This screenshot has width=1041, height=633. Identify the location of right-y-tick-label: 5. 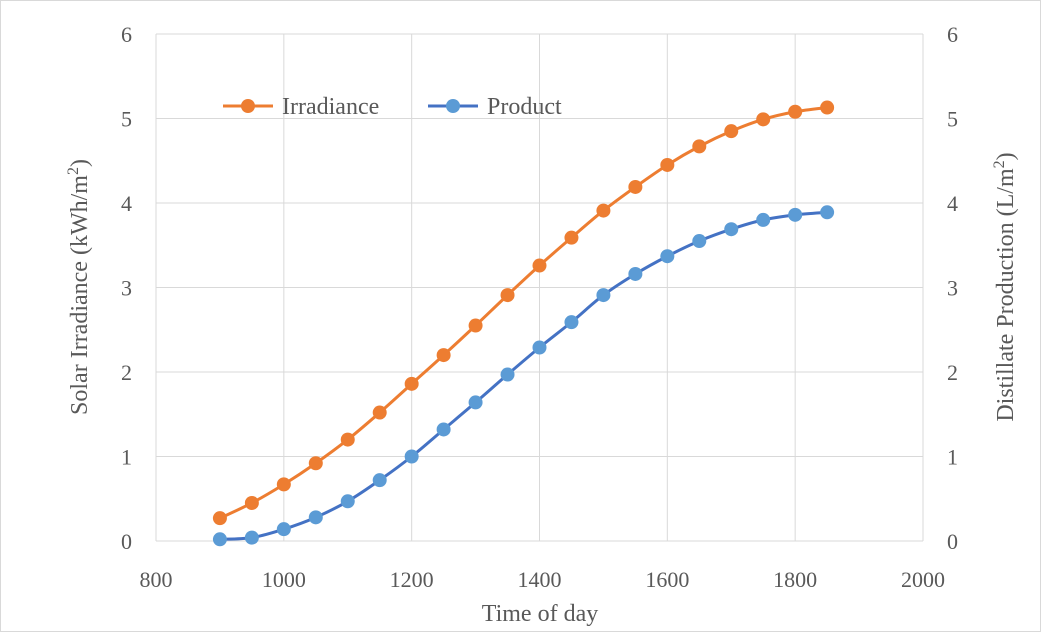
(952, 119).